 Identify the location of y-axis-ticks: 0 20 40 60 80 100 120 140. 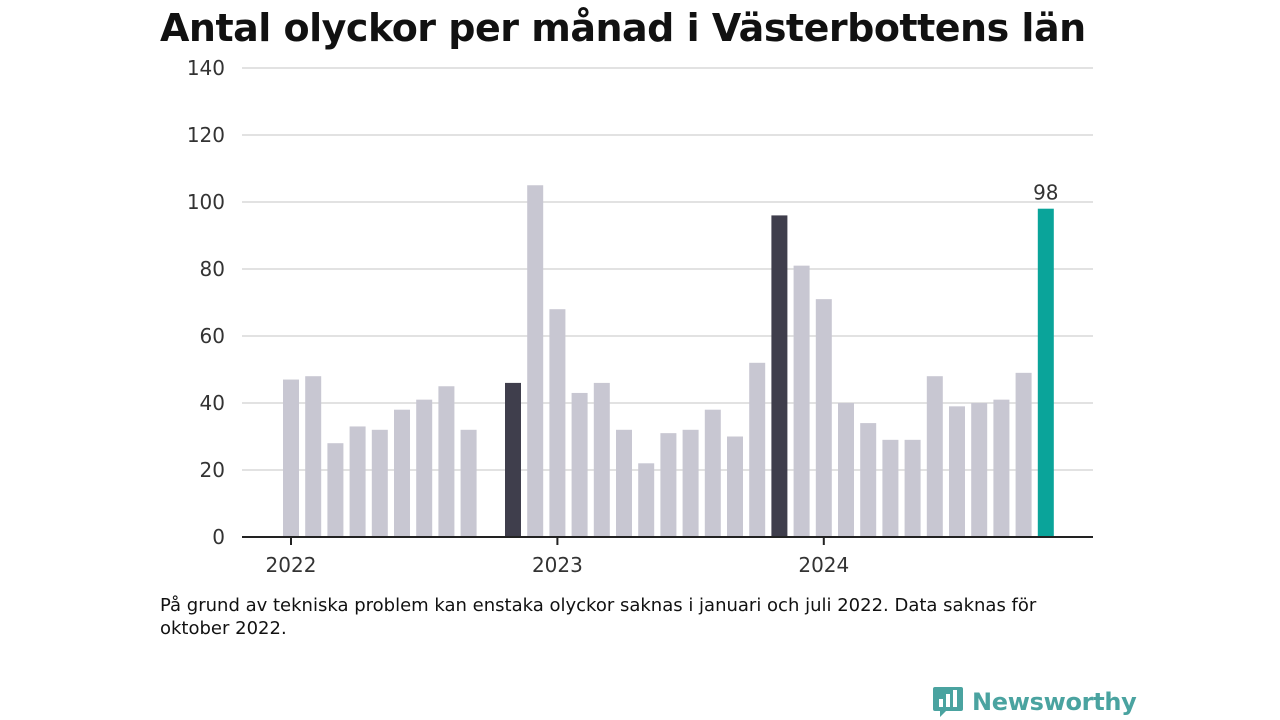
(206, 302).